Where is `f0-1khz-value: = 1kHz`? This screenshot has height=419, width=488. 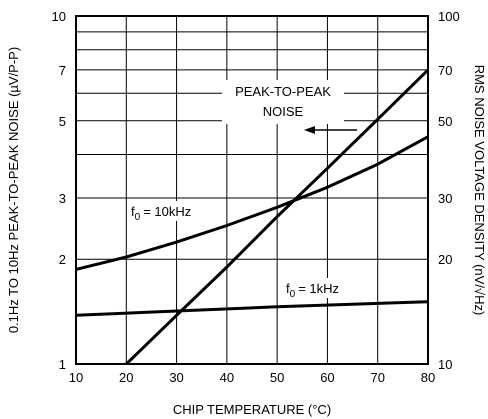
f0-1khz-value: = 1kHz is located at coordinates (318, 288).